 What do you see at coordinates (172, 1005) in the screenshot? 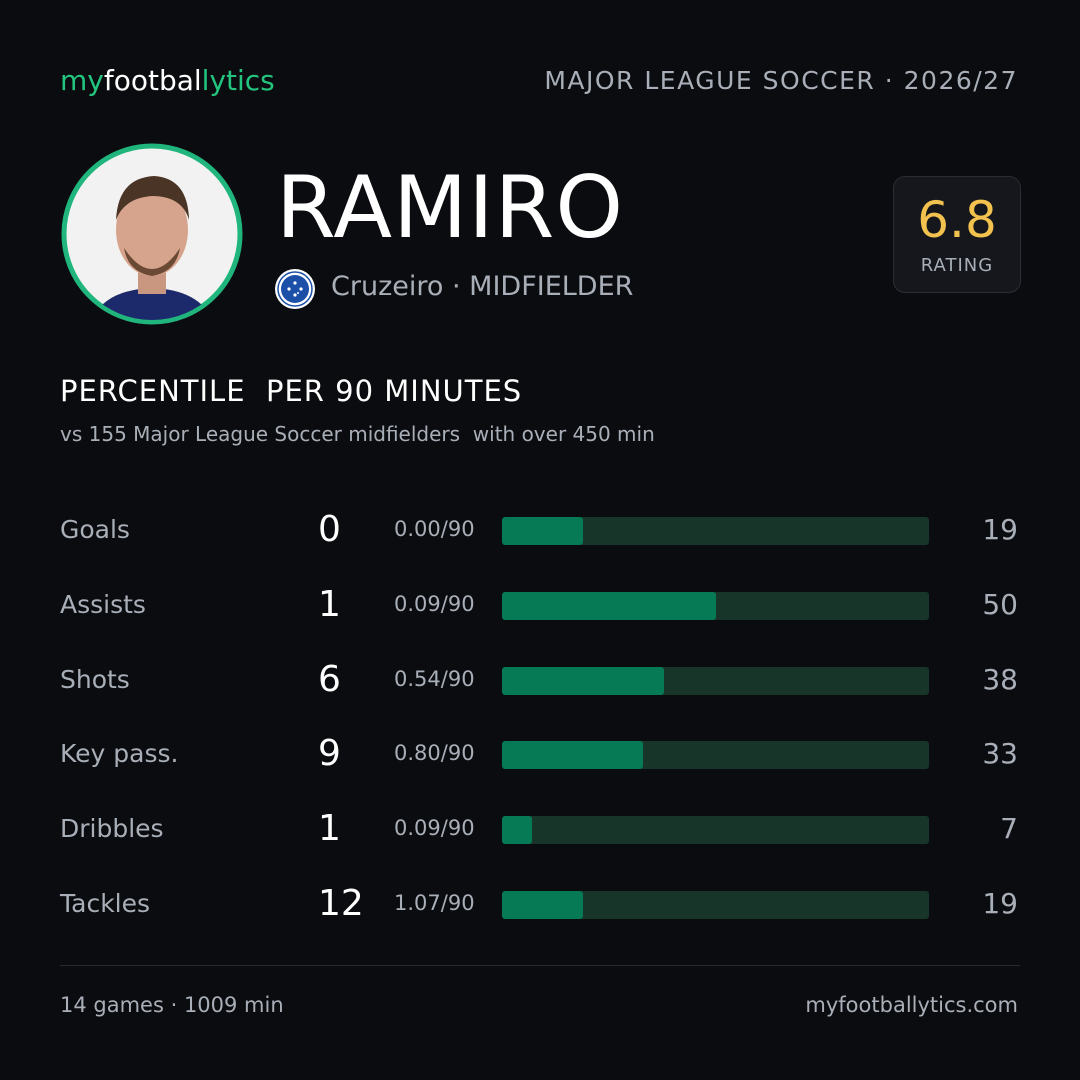
I see `footer-left: 14 games · 1009 min` at bounding box center [172, 1005].